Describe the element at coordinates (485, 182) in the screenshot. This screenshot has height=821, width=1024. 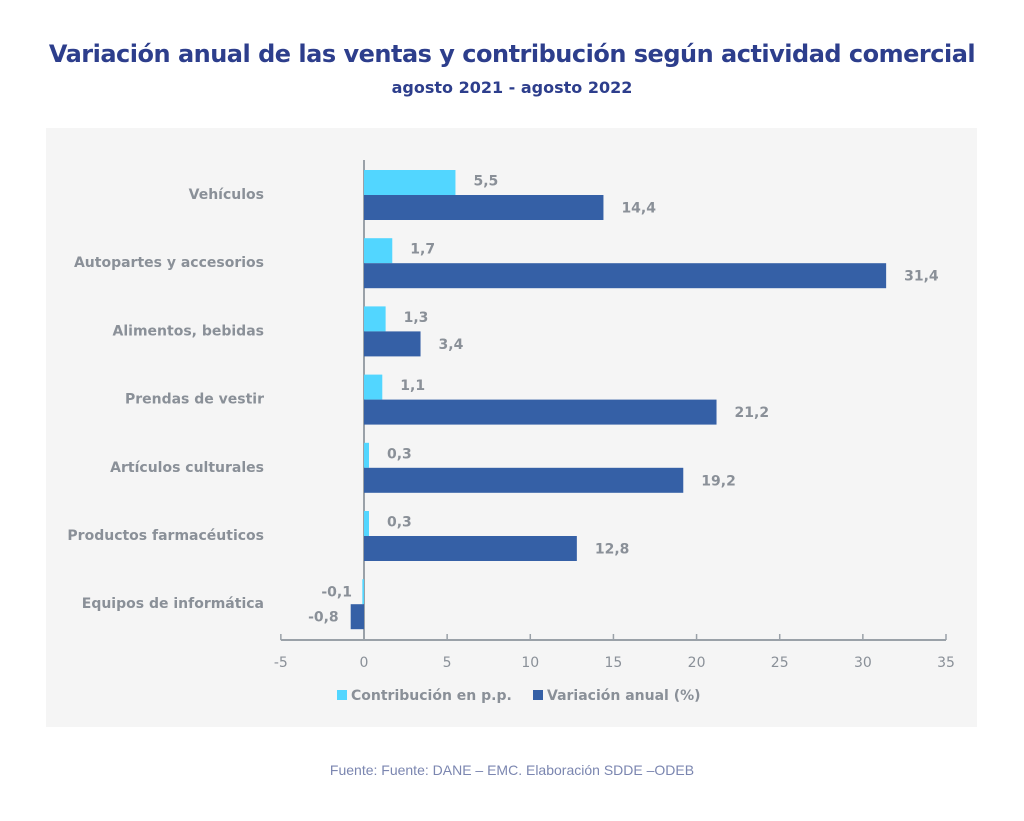
I see `data-label: 5,5` at that location.